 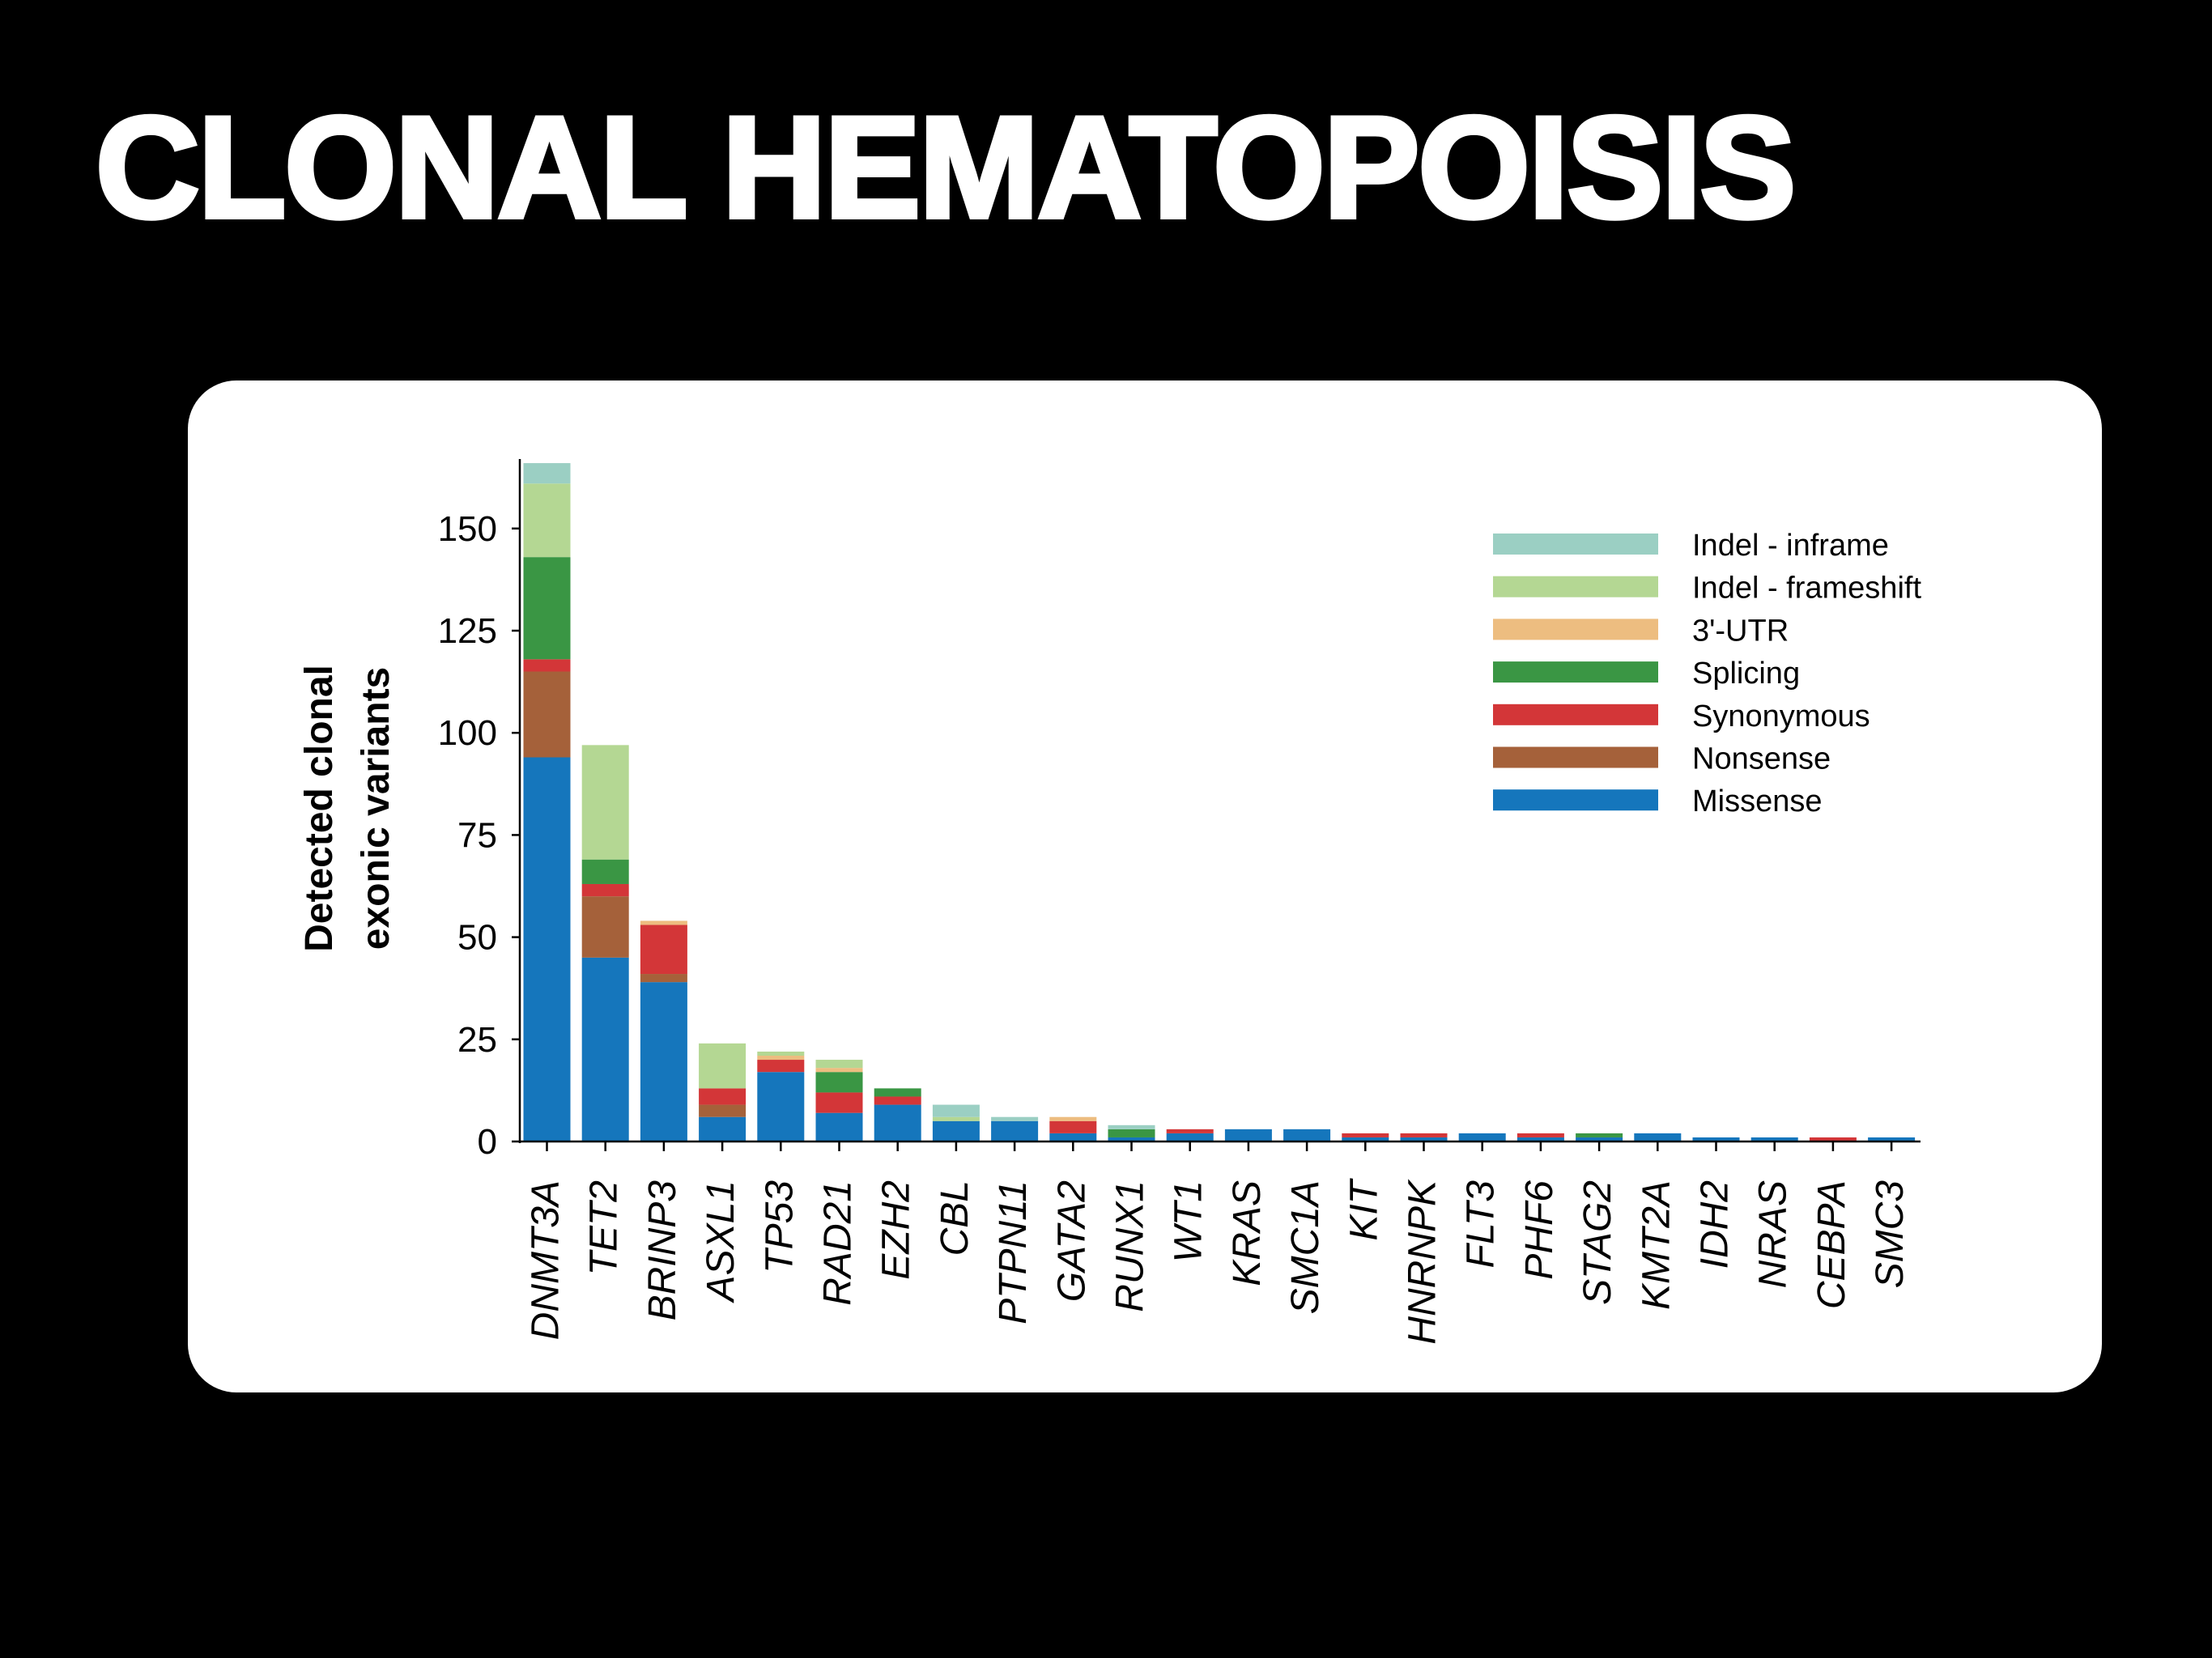 What do you see at coordinates (1598, 1242) in the screenshot?
I see `x-tick-label-stag2: STAG2` at bounding box center [1598, 1242].